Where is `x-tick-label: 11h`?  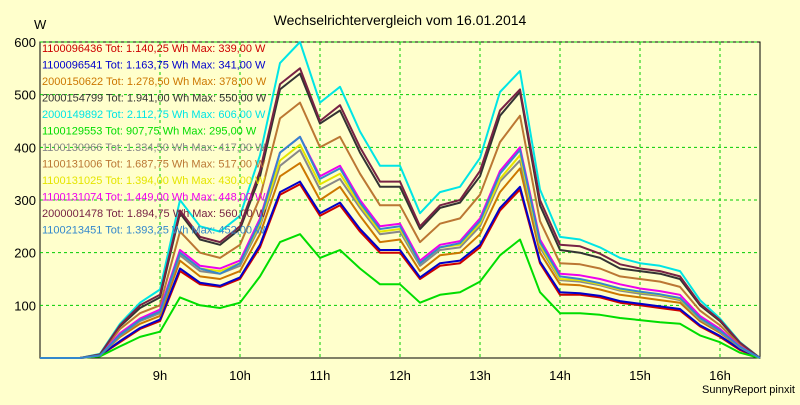 x-tick-label: 11h is located at coordinates (320, 375).